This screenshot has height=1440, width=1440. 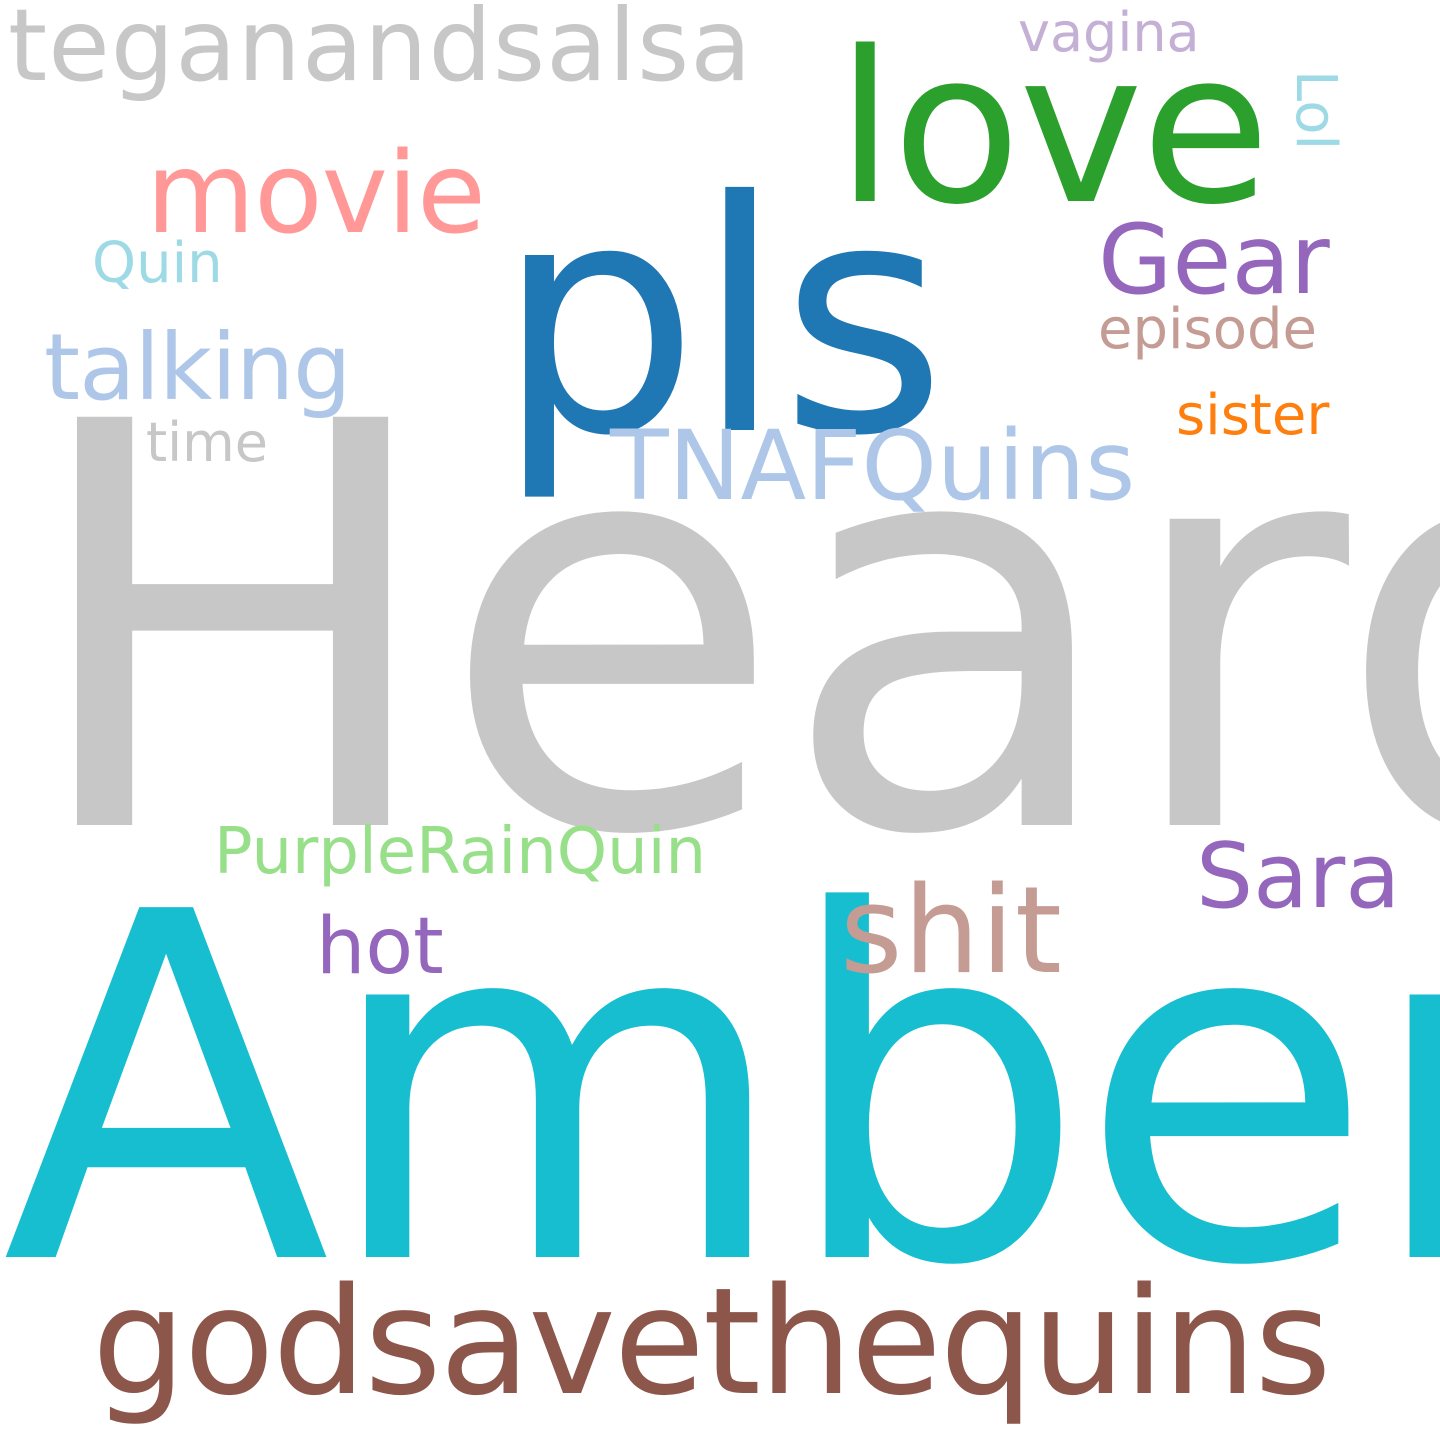 What do you see at coordinates (380, 52) in the screenshot?
I see `word-teganandsalsa: teganandsalsa` at bounding box center [380, 52].